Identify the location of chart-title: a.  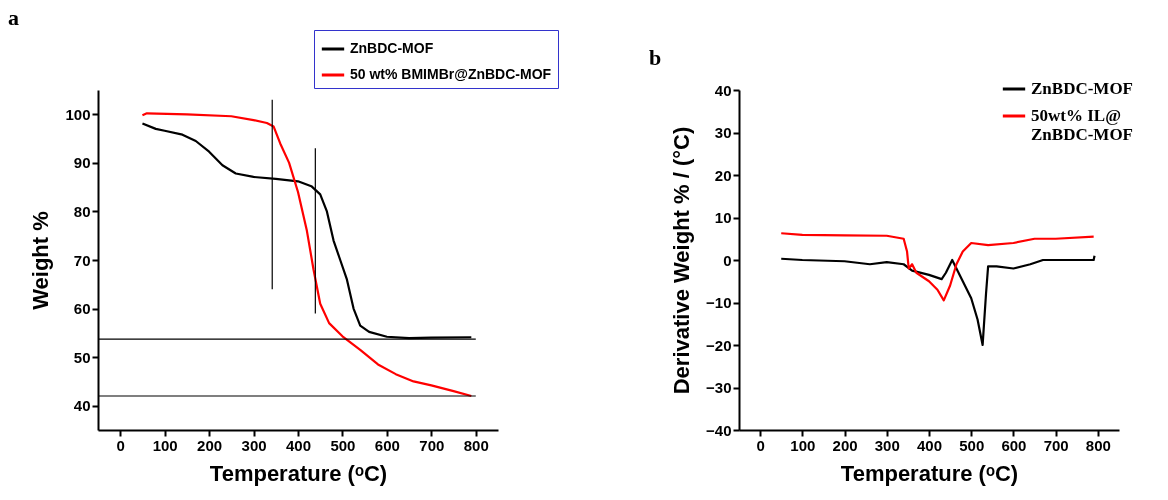
(13, 17).